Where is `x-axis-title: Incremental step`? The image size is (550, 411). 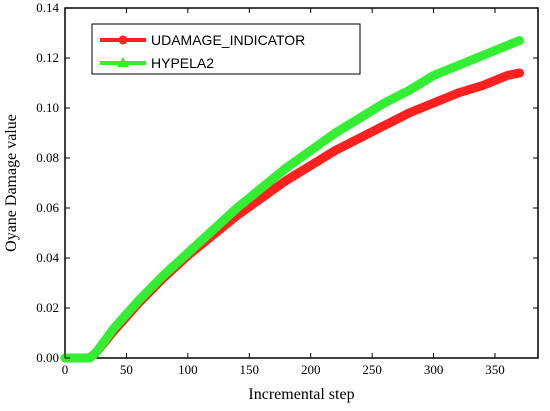 x-axis-title: Incremental step is located at coordinates (301, 394).